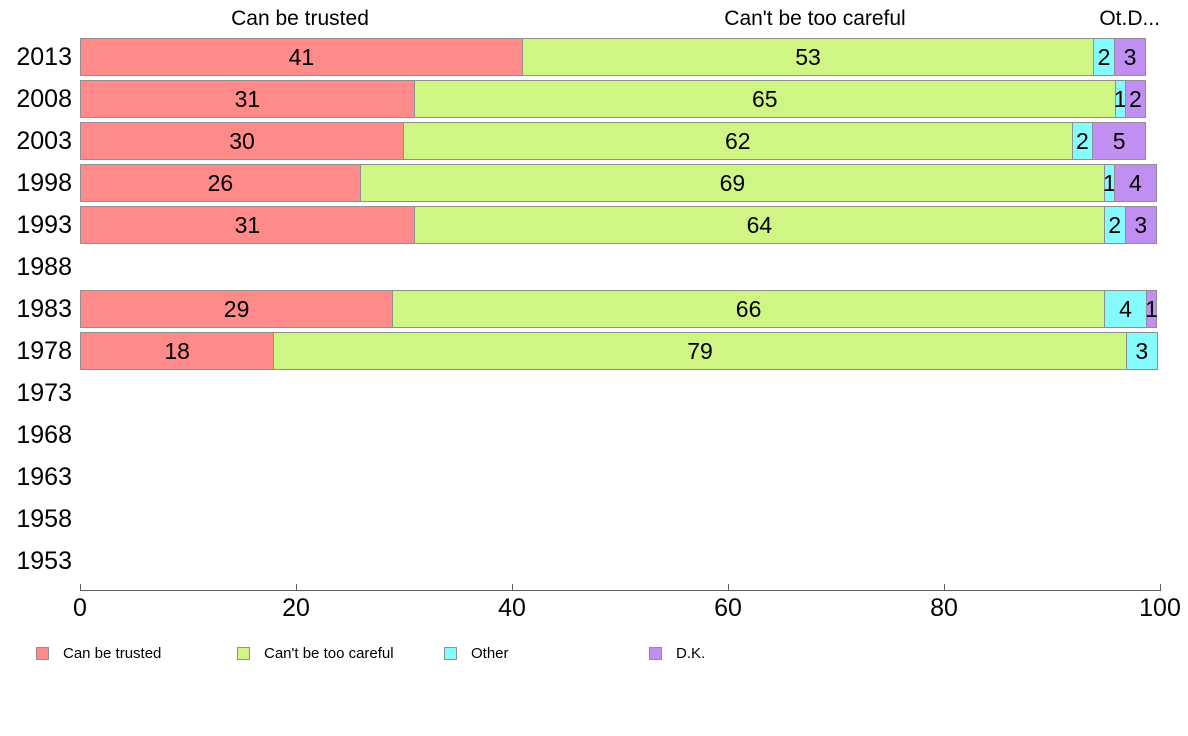  I want to click on bar-segment: 64, so click(759, 225).